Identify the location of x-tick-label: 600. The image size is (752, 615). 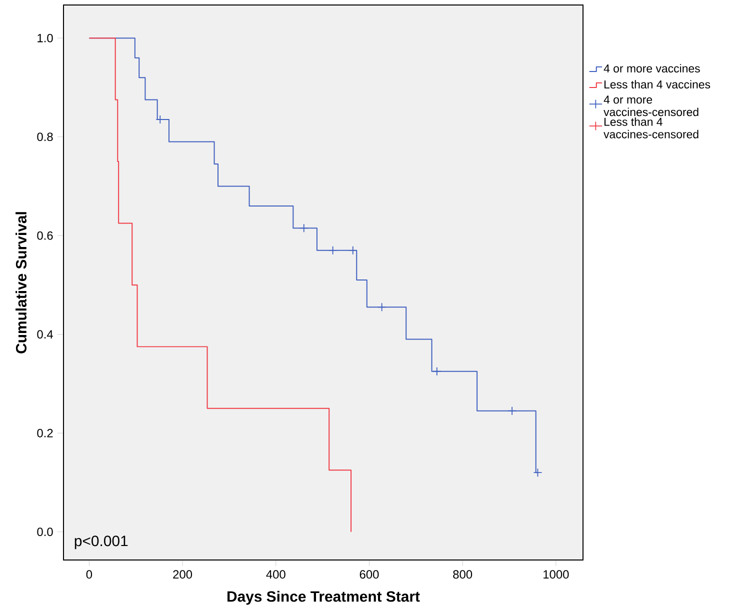
(369, 574).